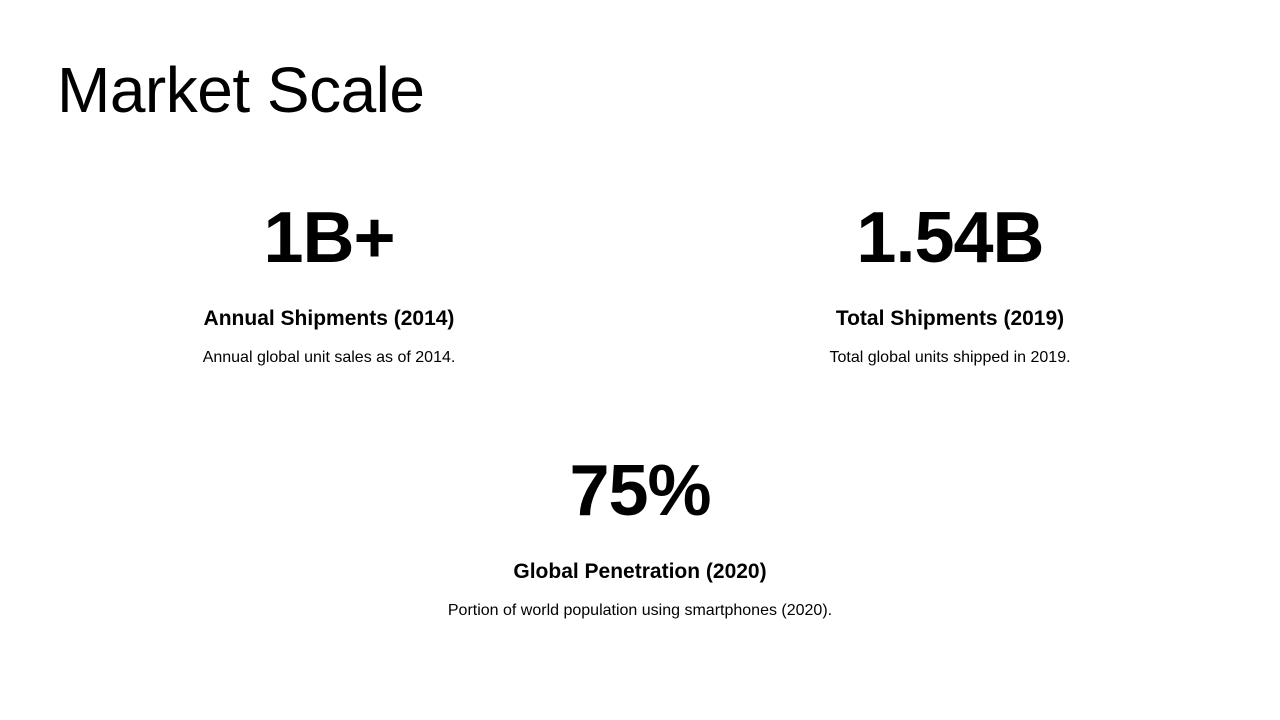  I want to click on stat-value: 1.54B, so click(950, 238).